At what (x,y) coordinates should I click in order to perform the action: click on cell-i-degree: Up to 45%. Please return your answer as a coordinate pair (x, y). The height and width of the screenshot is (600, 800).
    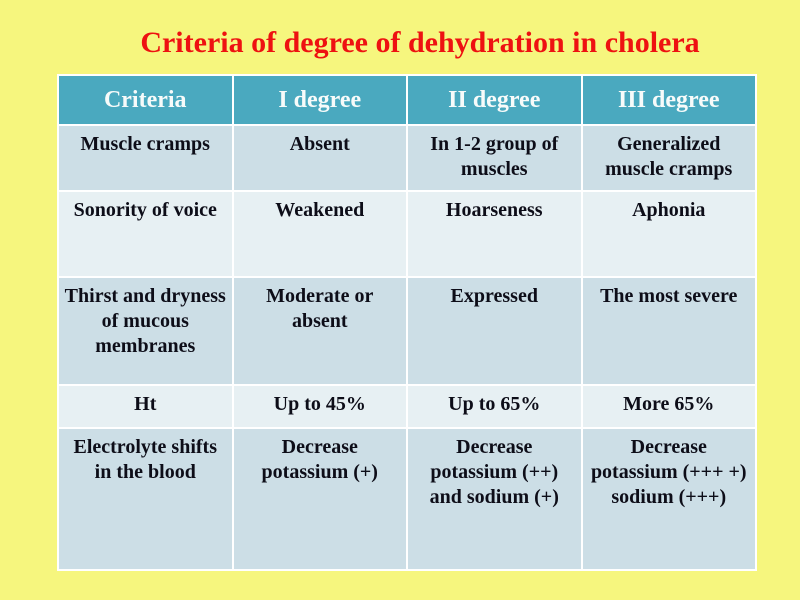
    Looking at the image, I should click on (319, 406).